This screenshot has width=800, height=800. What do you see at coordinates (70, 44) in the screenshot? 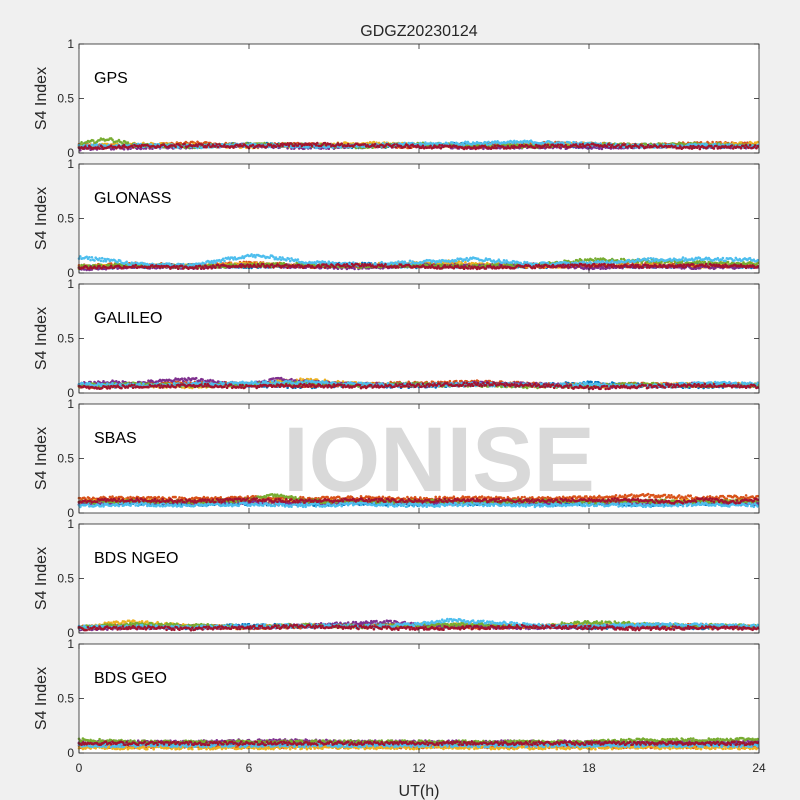
I see `y-tick-label: 1` at bounding box center [70, 44].